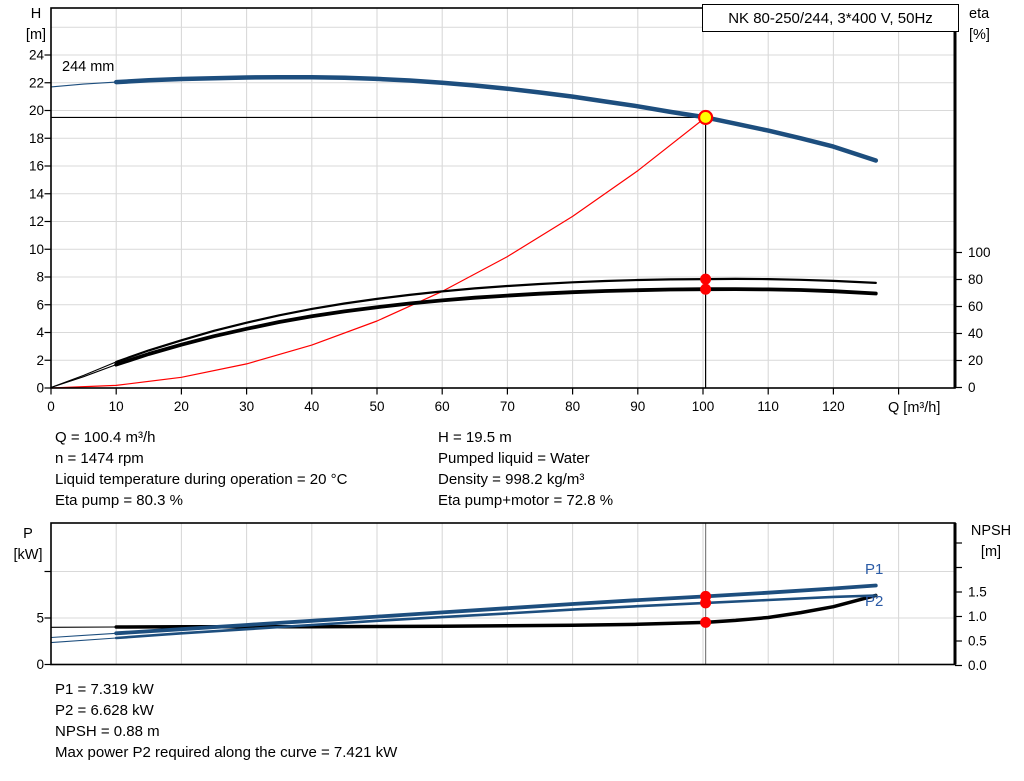 The width and height of the screenshot is (1024, 781). What do you see at coordinates (464, 619) in the screenshot?
I see `P2-curve` at bounding box center [464, 619].